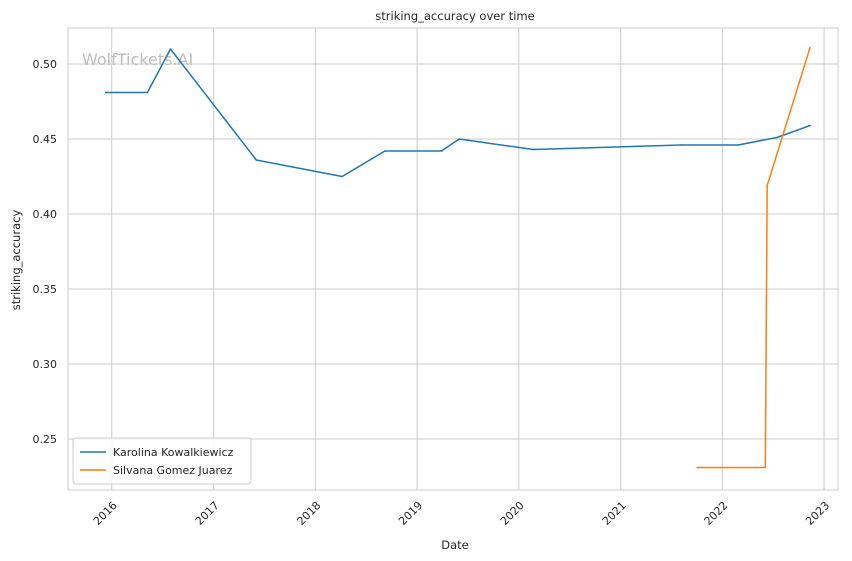  Describe the element at coordinates (45, 64) in the screenshot. I see `y-tick-label: 0.50` at that location.